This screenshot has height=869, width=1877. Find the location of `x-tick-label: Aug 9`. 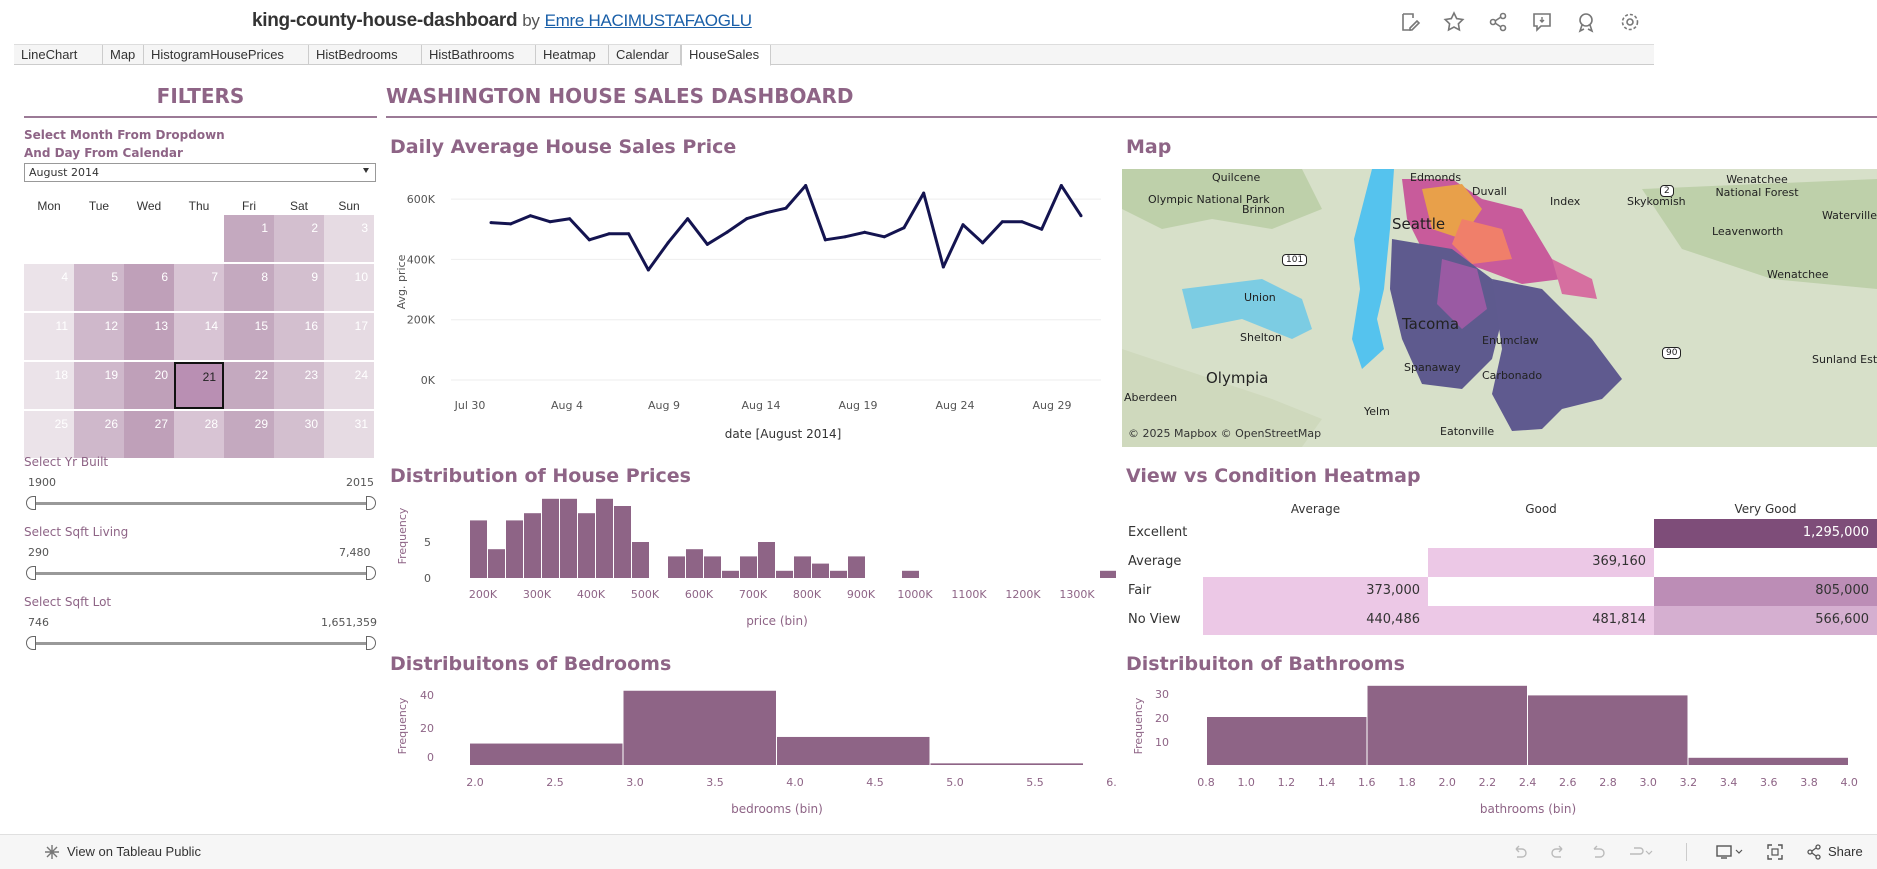

x-tick-label: Aug 9 is located at coordinates (664, 405).